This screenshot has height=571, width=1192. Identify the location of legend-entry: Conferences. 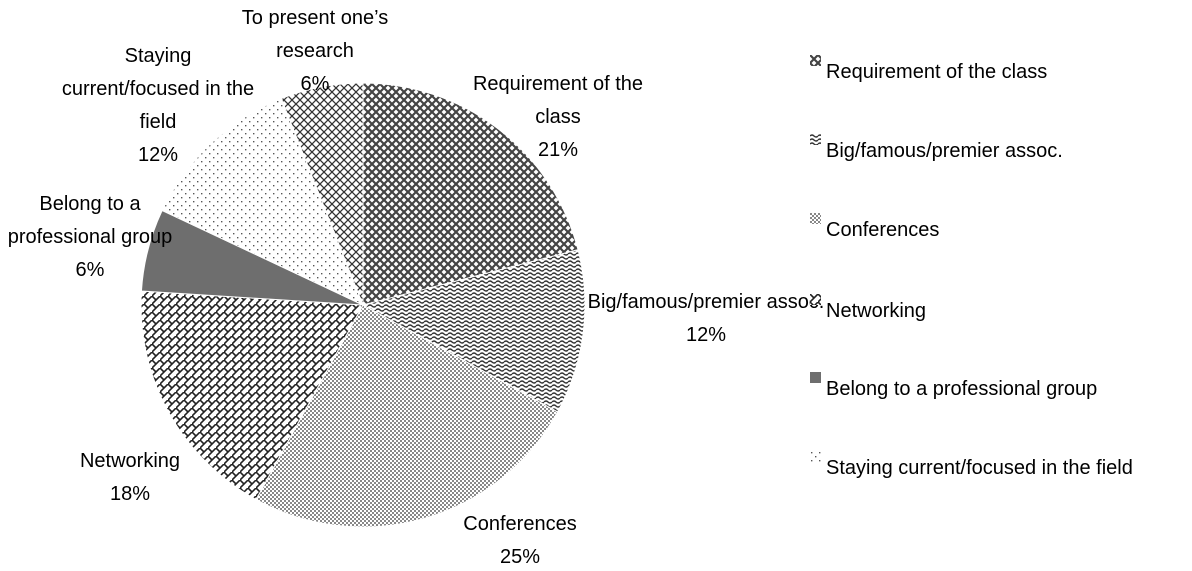
(1000, 230).